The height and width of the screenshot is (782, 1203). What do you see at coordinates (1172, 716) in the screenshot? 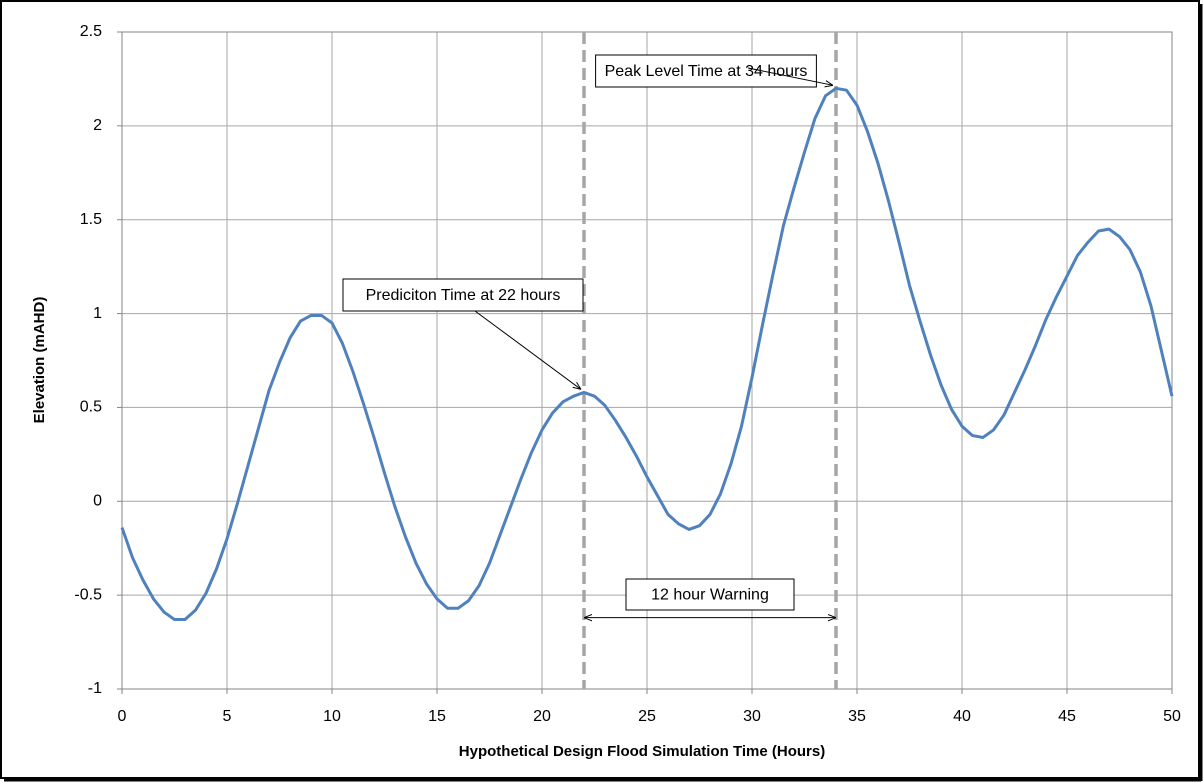
I see `x-tick-label: 50` at bounding box center [1172, 716].